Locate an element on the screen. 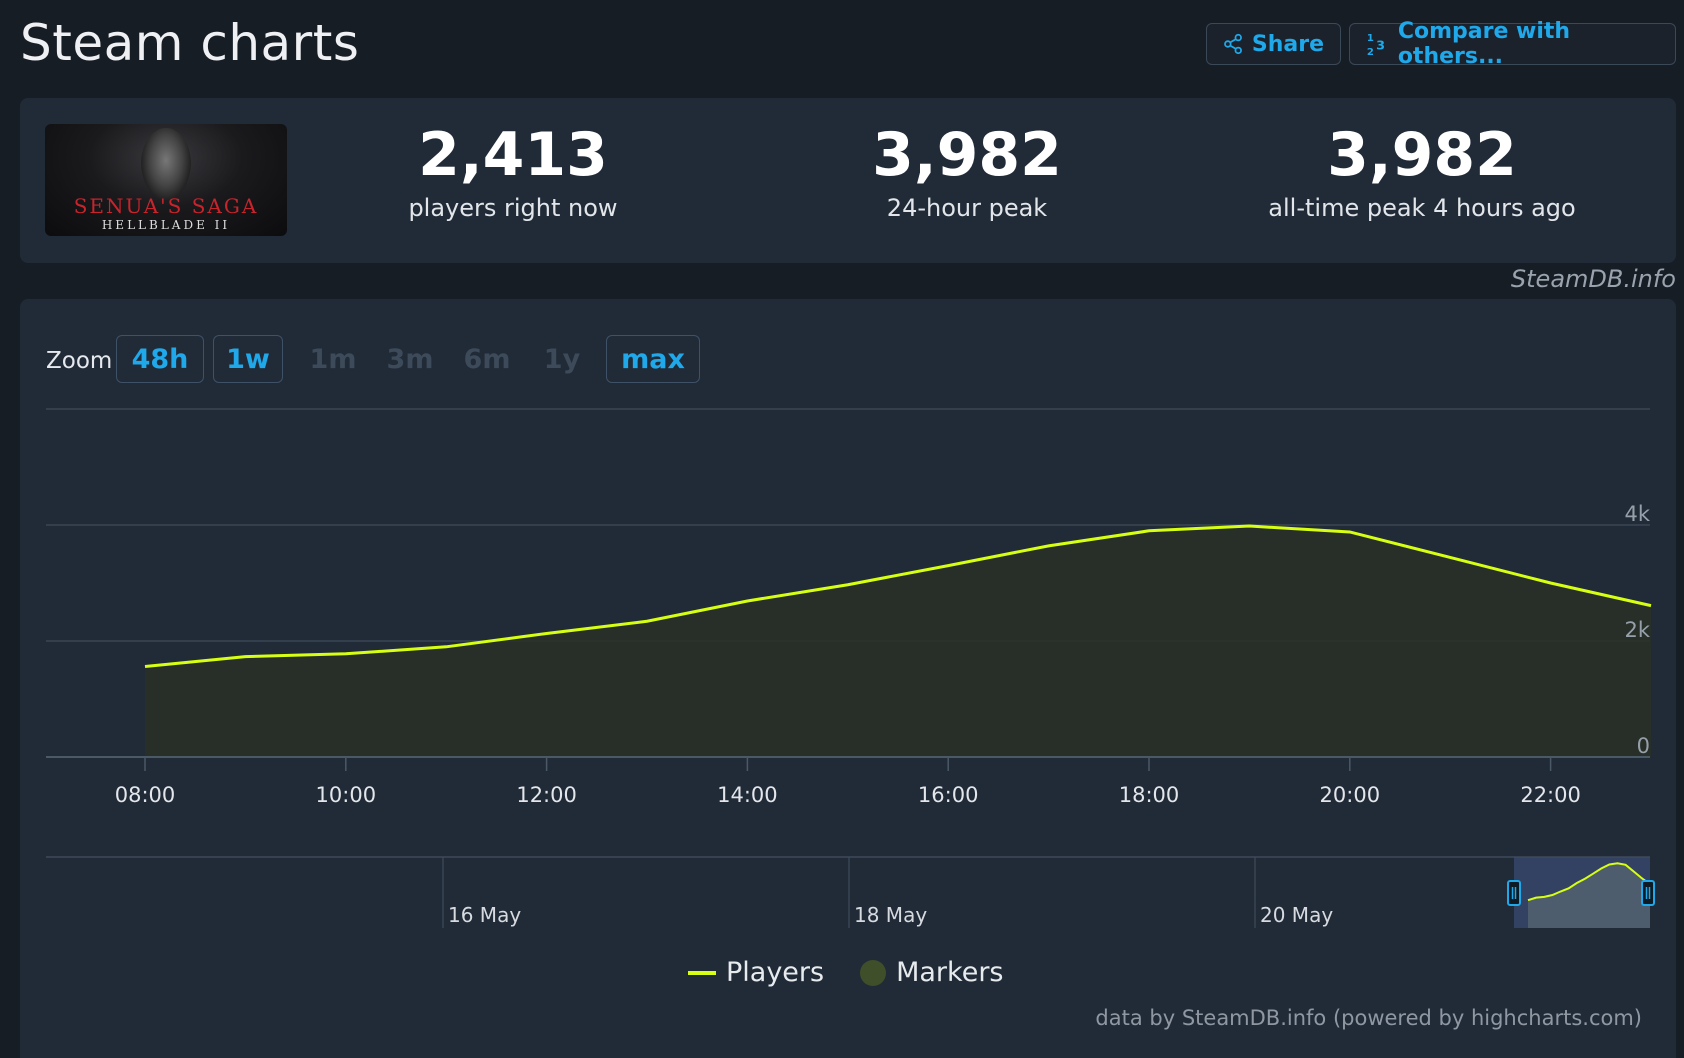 This screenshot has width=1684, height=1058. current-players-value: 2,413 is located at coordinates (513, 155).